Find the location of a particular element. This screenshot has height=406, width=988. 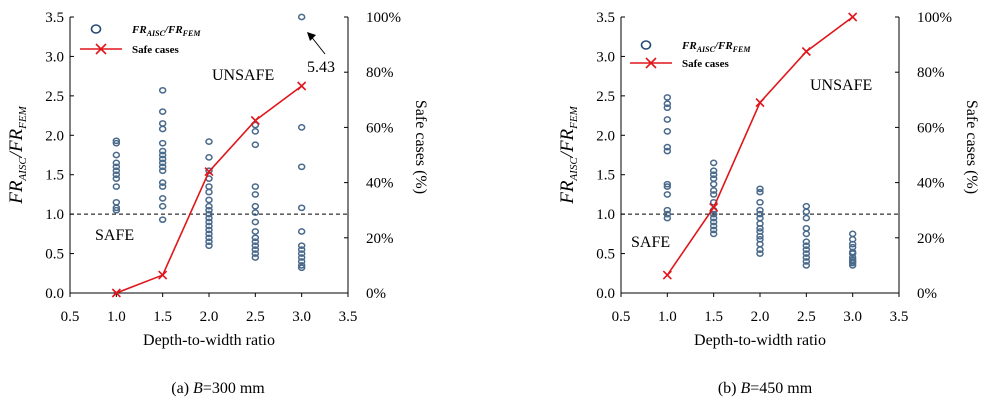

x-axis-label: Depth-to-width ratio is located at coordinates (209, 340).